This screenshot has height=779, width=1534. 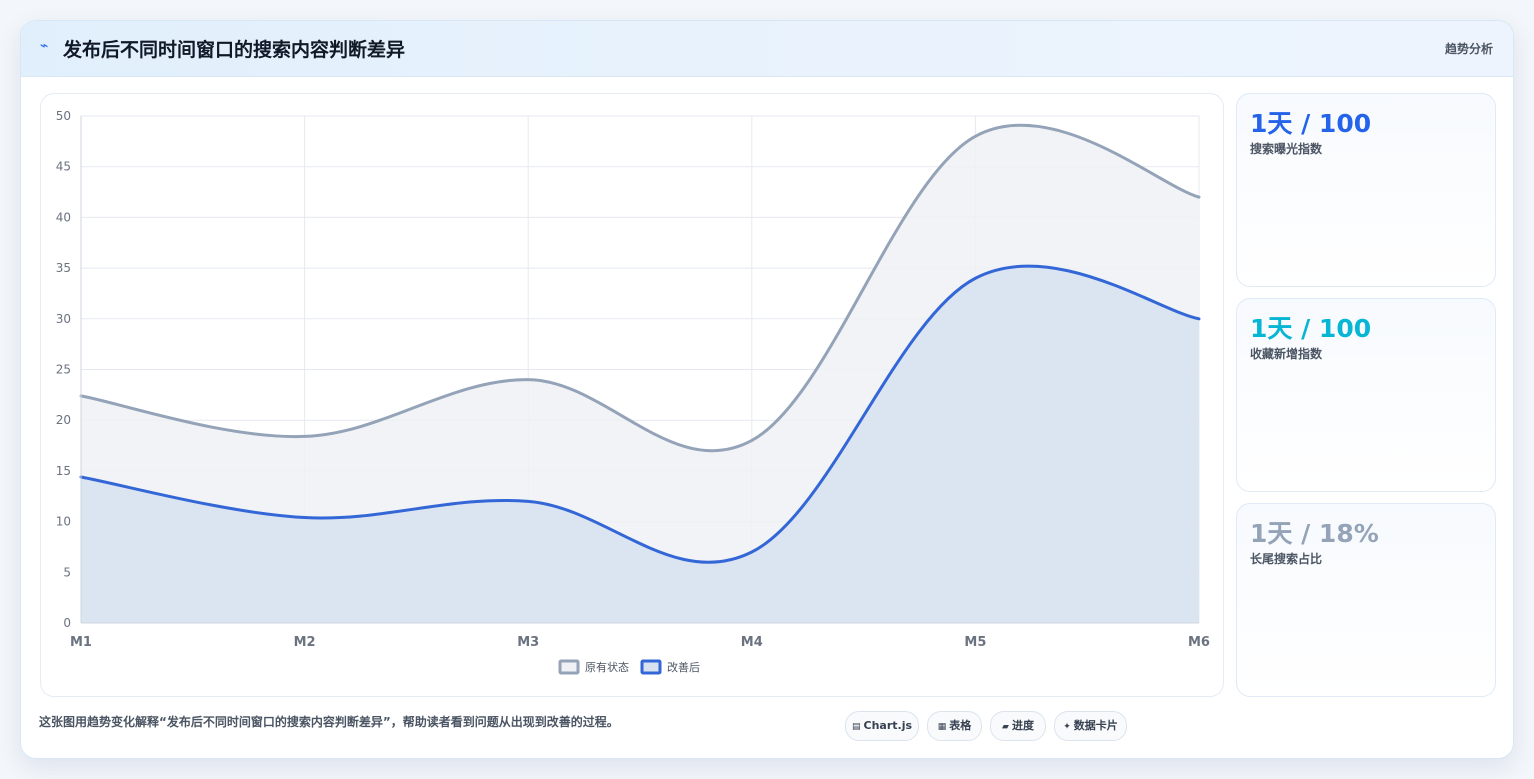 What do you see at coordinates (683, 667) in the screenshot?
I see `legend-label: 改善后` at bounding box center [683, 667].